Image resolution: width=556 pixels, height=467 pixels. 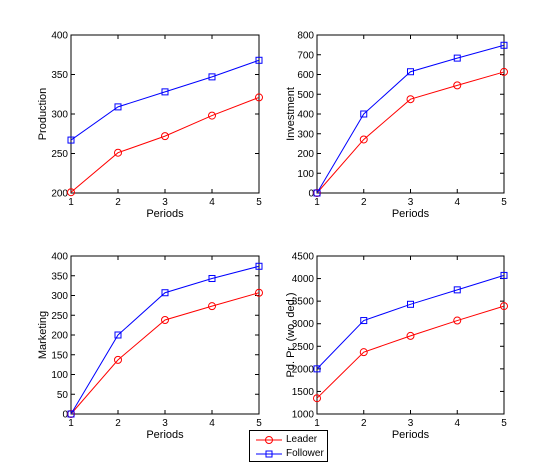 I want to click on plot-area-pd-pr, so click(x=410, y=335).